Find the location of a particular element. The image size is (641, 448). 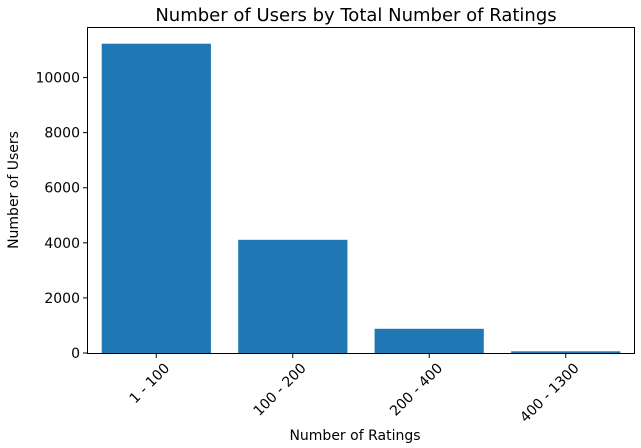

y-axis-label: Number of Users is located at coordinates (14, 190).